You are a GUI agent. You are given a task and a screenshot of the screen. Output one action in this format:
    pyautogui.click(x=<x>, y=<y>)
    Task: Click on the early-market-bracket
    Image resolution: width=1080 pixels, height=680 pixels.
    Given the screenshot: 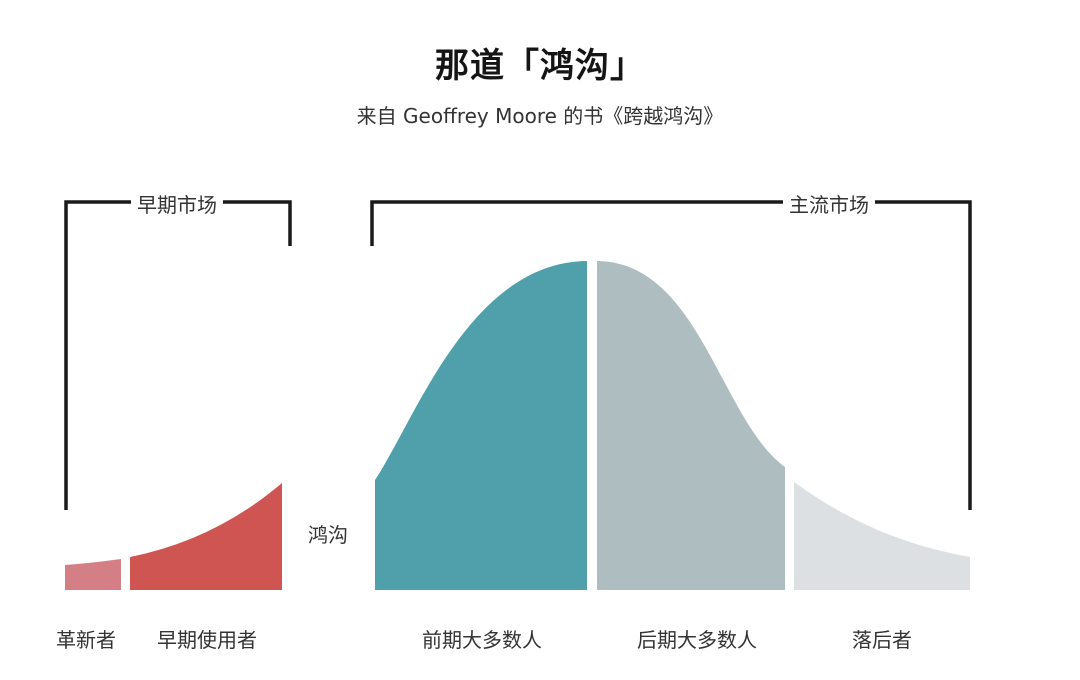 What is the action you would take?
    pyautogui.click(x=178, y=355)
    